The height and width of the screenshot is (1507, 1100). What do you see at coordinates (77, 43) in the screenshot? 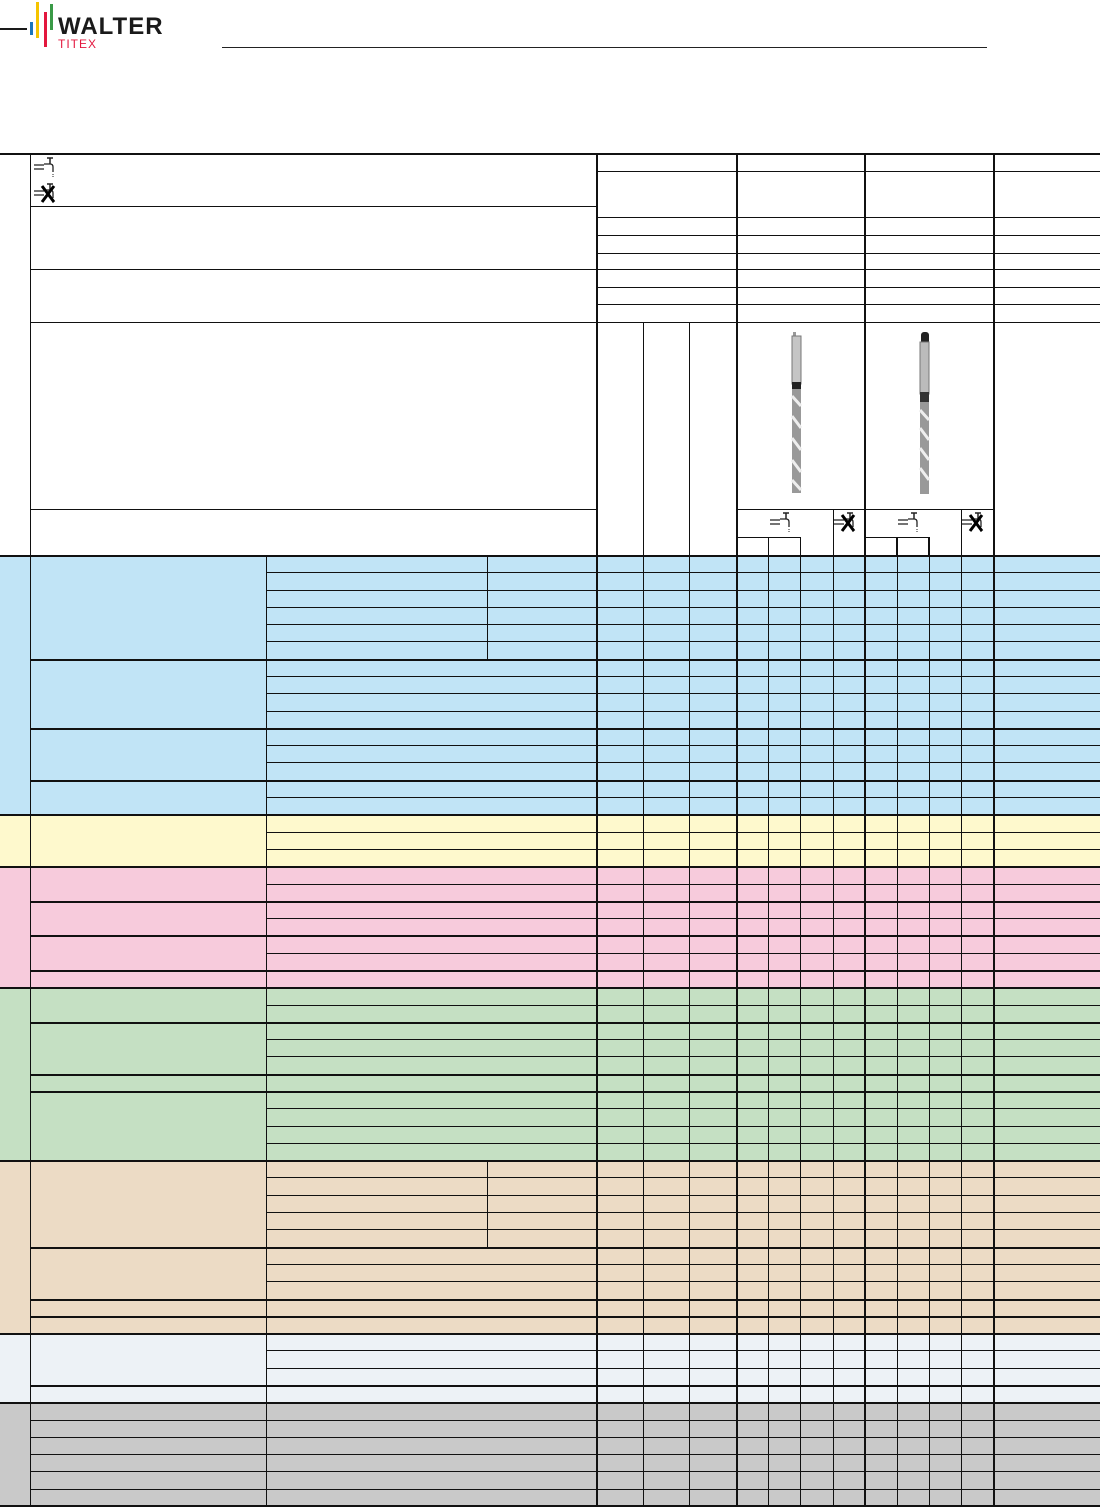
I see `svg-text: TITEX` at bounding box center [77, 43].